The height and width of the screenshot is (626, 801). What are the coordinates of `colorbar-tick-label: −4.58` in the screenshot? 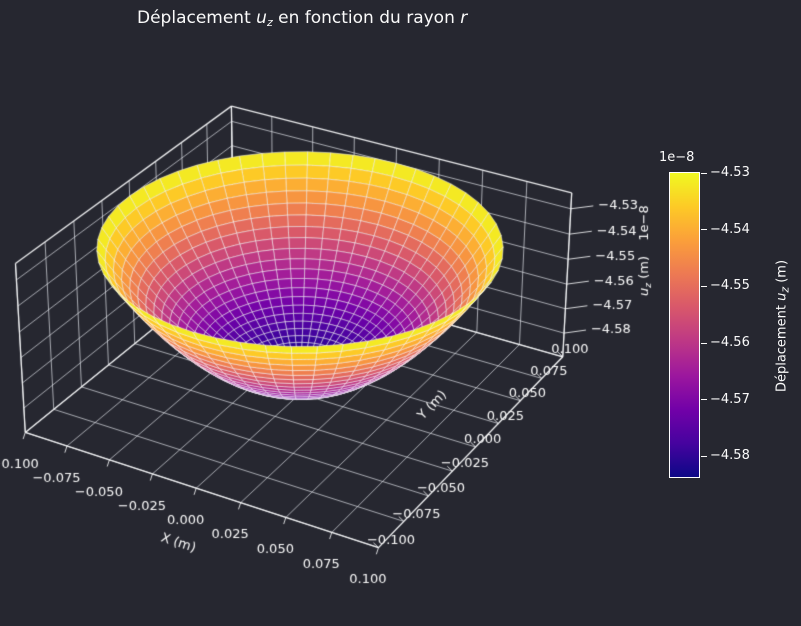 It's located at (730, 456).